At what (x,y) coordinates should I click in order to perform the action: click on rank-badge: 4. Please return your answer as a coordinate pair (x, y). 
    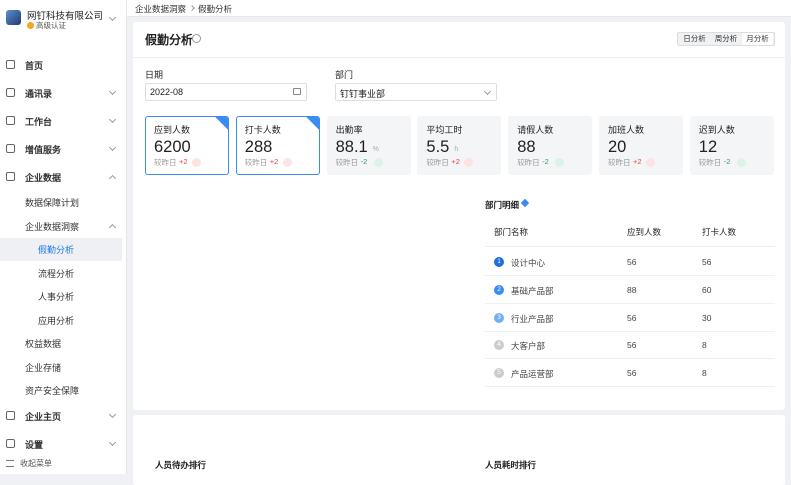
    Looking at the image, I should click on (499, 345).